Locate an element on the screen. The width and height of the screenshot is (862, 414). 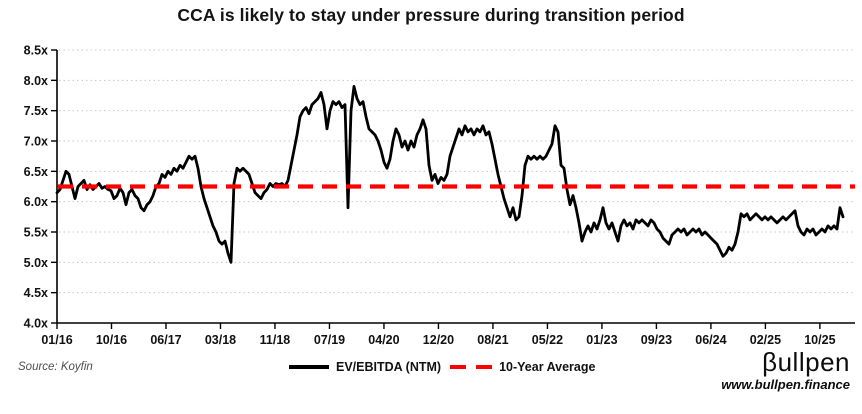
website-url: www.bullpen.finance is located at coordinates (785, 384).